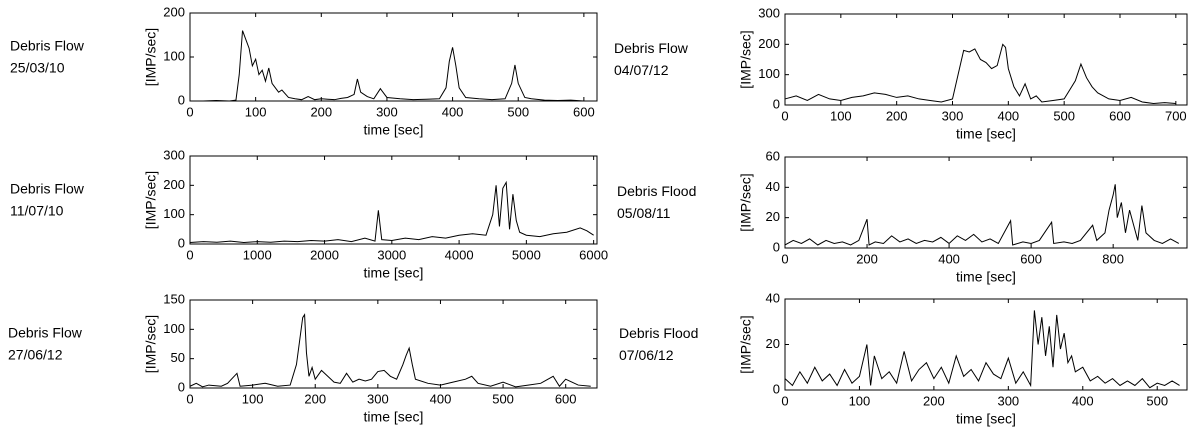 The height and width of the screenshot is (435, 1195). Describe the element at coordinates (174, 298) in the screenshot. I see `y-tick-label: 150` at that location.